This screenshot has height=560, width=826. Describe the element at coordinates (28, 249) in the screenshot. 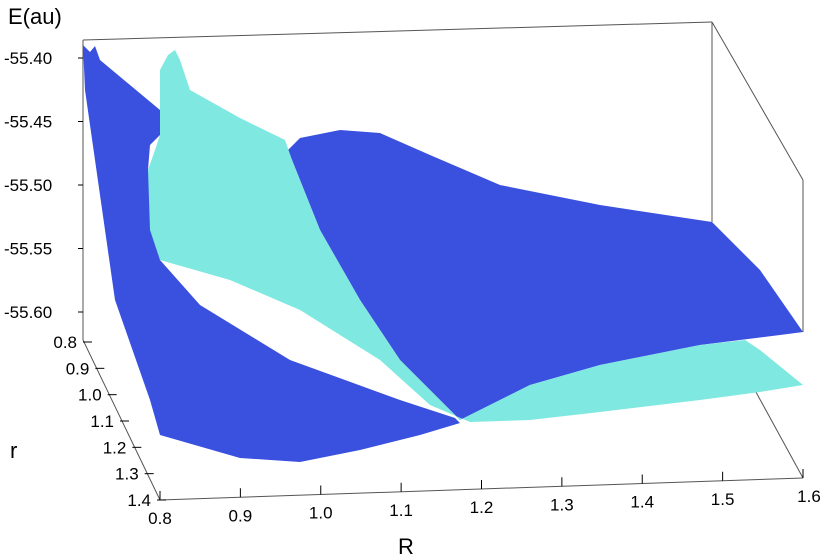

I see `z-tick-label: -55.55` at that location.